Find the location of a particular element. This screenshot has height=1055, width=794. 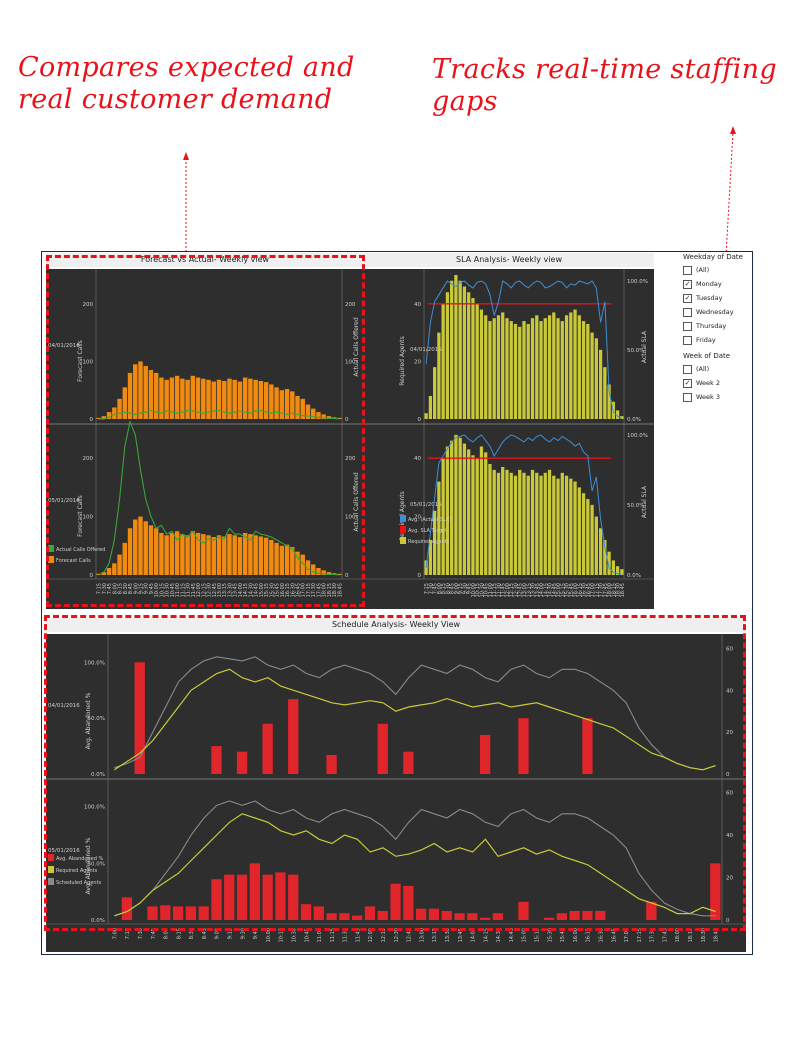

filter-item: ✓ Week 2 is located at coordinates (718, 383).